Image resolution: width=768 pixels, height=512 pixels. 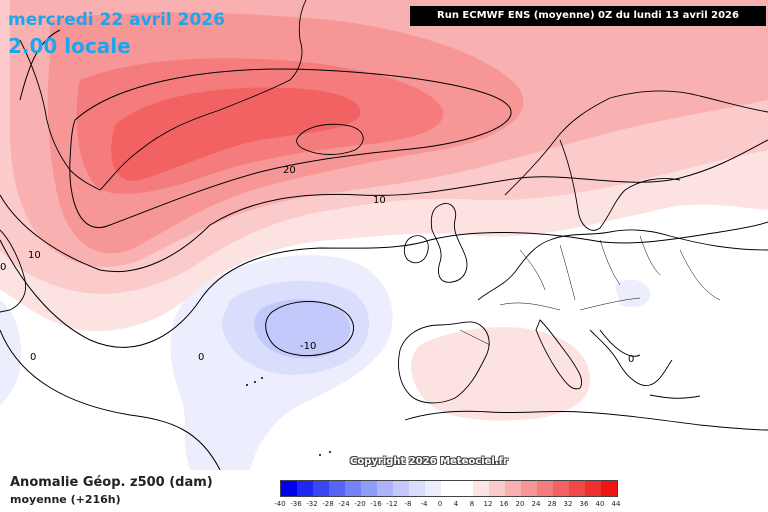 What do you see at coordinates (504, 504) in the screenshot?
I see `colorbar-label: 16` at bounding box center [504, 504].